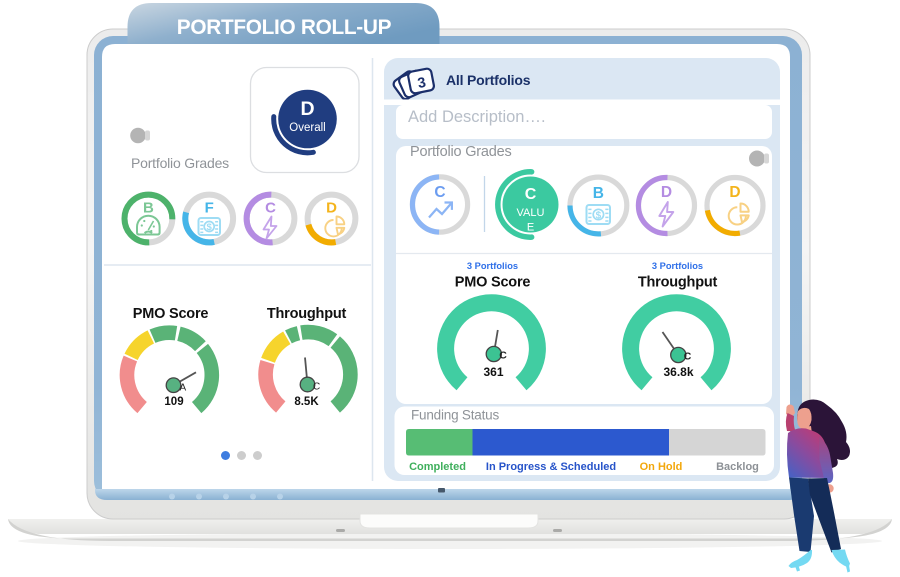  I want to click on svg-text: 109, so click(173, 402).